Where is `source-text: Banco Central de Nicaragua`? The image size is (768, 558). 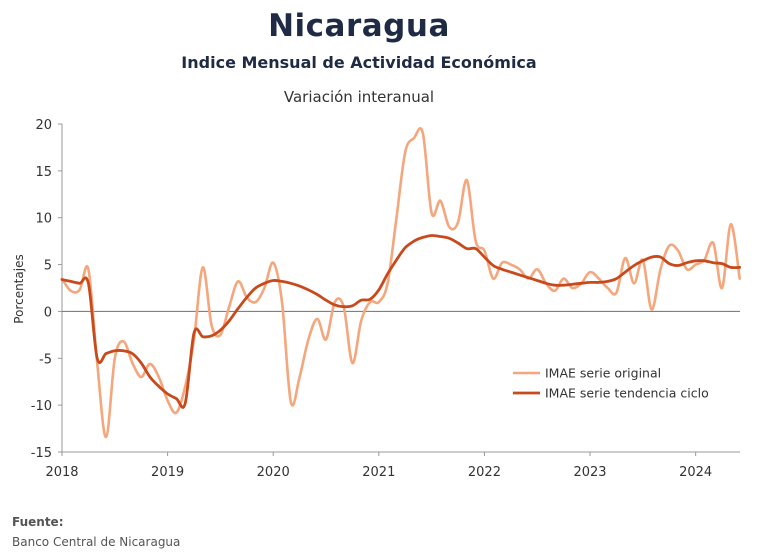 source-text: Banco Central de Nicaragua is located at coordinates (96, 542).